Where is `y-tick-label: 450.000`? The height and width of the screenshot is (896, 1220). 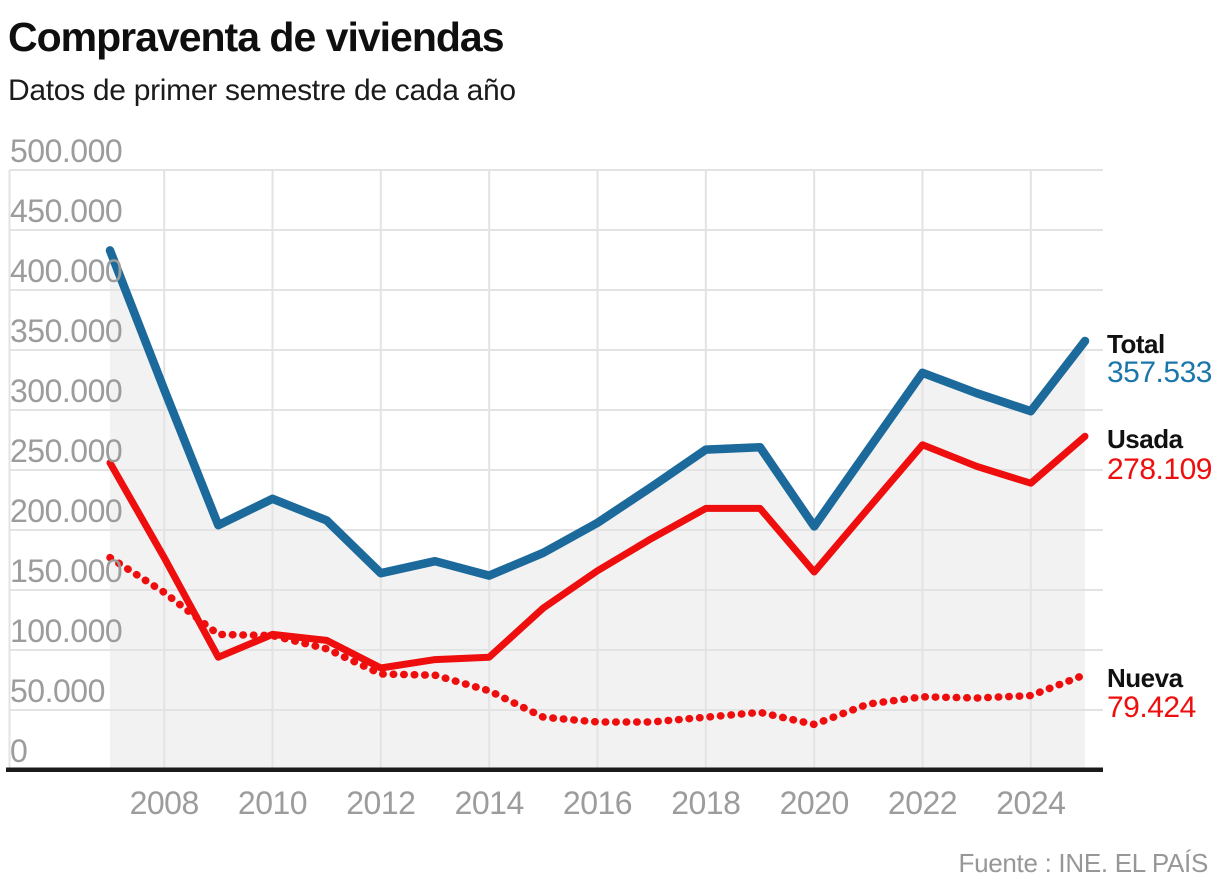 y-tick-label: 450.000 is located at coordinates (66, 211).